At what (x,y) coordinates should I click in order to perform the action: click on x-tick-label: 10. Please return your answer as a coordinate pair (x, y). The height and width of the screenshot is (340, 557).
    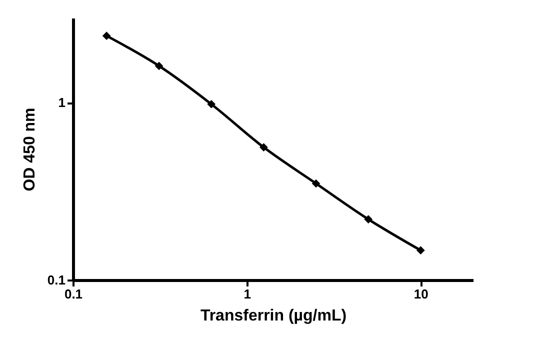
    Looking at the image, I should click on (421, 294).